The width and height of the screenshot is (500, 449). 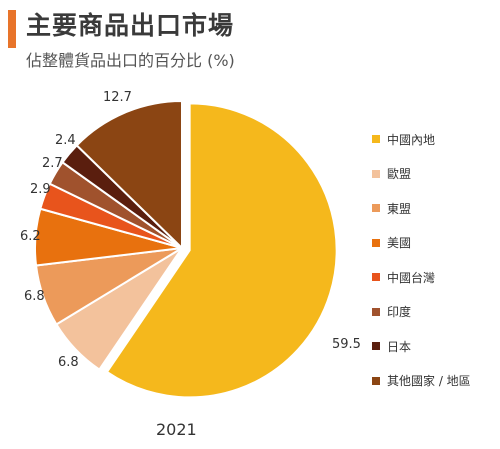 What do you see at coordinates (399, 346) in the screenshot?
I see `legend-label: 日本` at bounding box center [399, 346].